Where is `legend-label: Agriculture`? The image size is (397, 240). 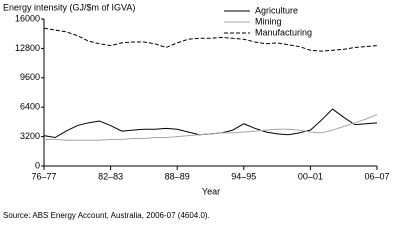 legend-label: Agriculture is located at coordinates (276, 10).